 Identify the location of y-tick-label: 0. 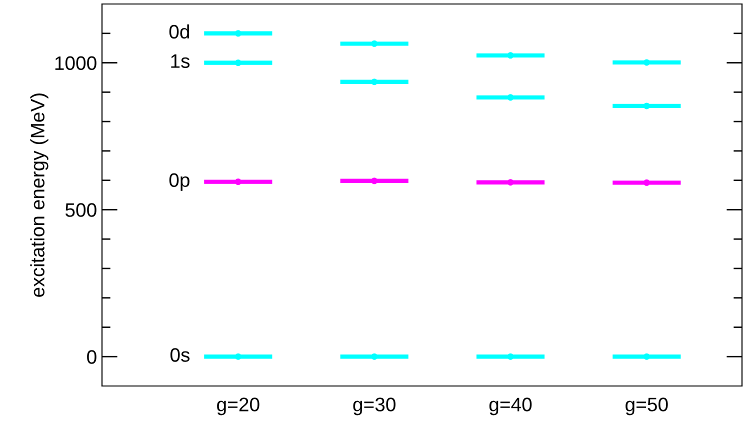
(91, 357).